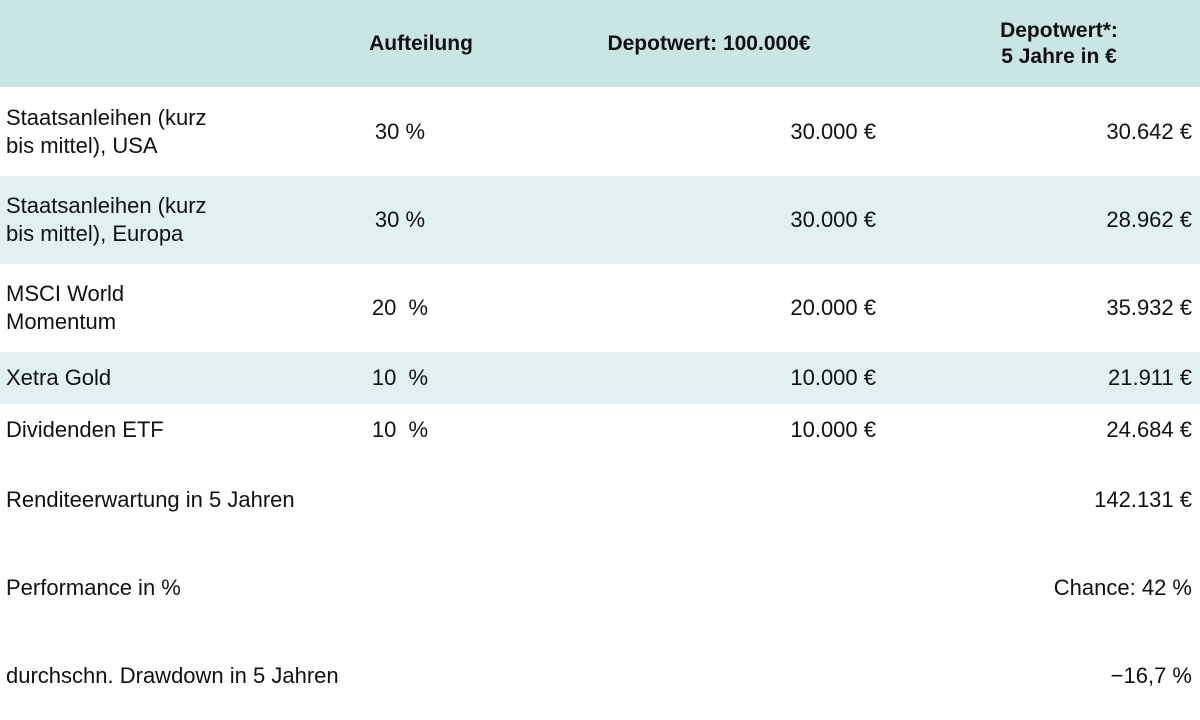 The width and height of the screenshot is (1200, 720). Describe the element at coordinates (65, 293) in the screenshot. I see `asset-label-line1: MSCI World` at that location.